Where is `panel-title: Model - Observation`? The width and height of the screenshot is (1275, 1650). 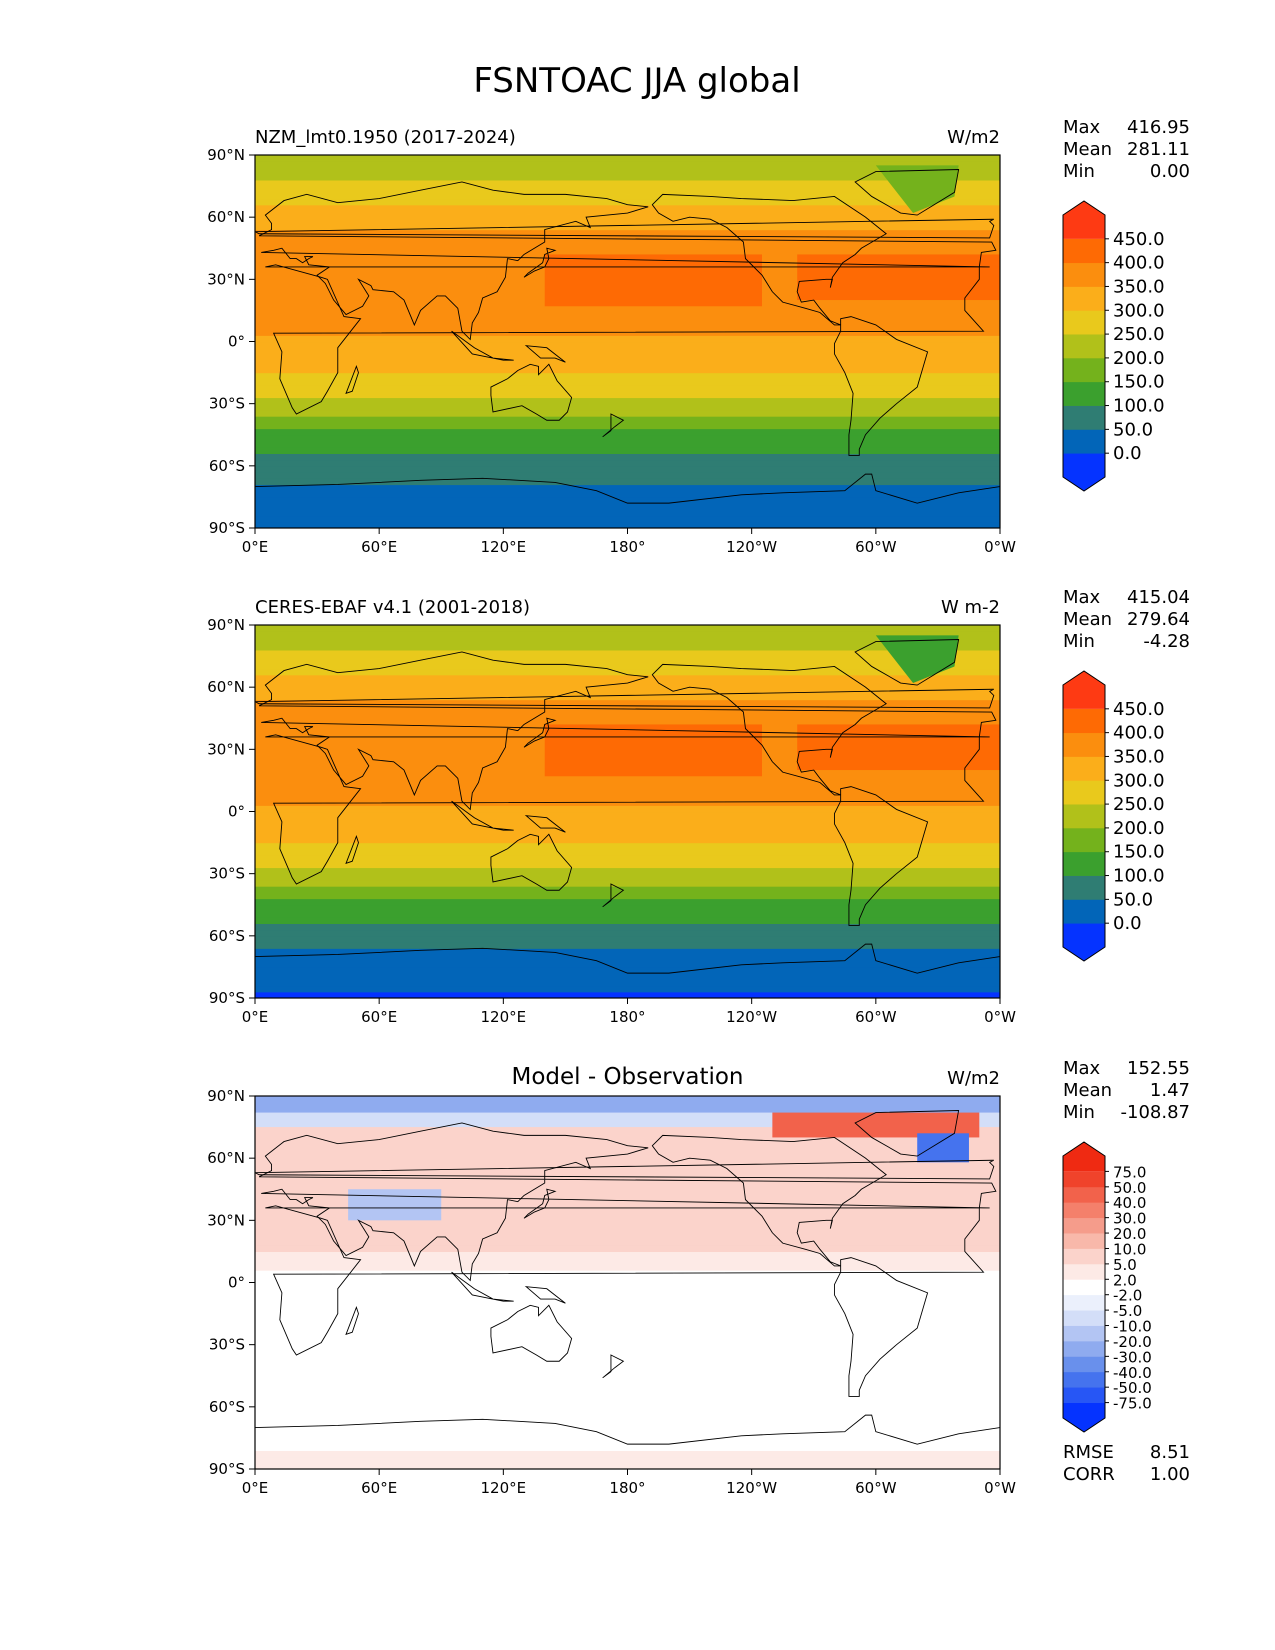 panel-title: Model - Observation is located at coordinates (627, 1077).